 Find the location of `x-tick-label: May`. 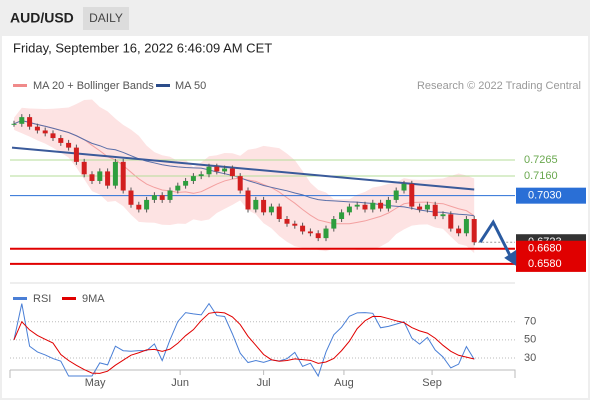

x-tick-label: May is located at coordinates (95, 383).